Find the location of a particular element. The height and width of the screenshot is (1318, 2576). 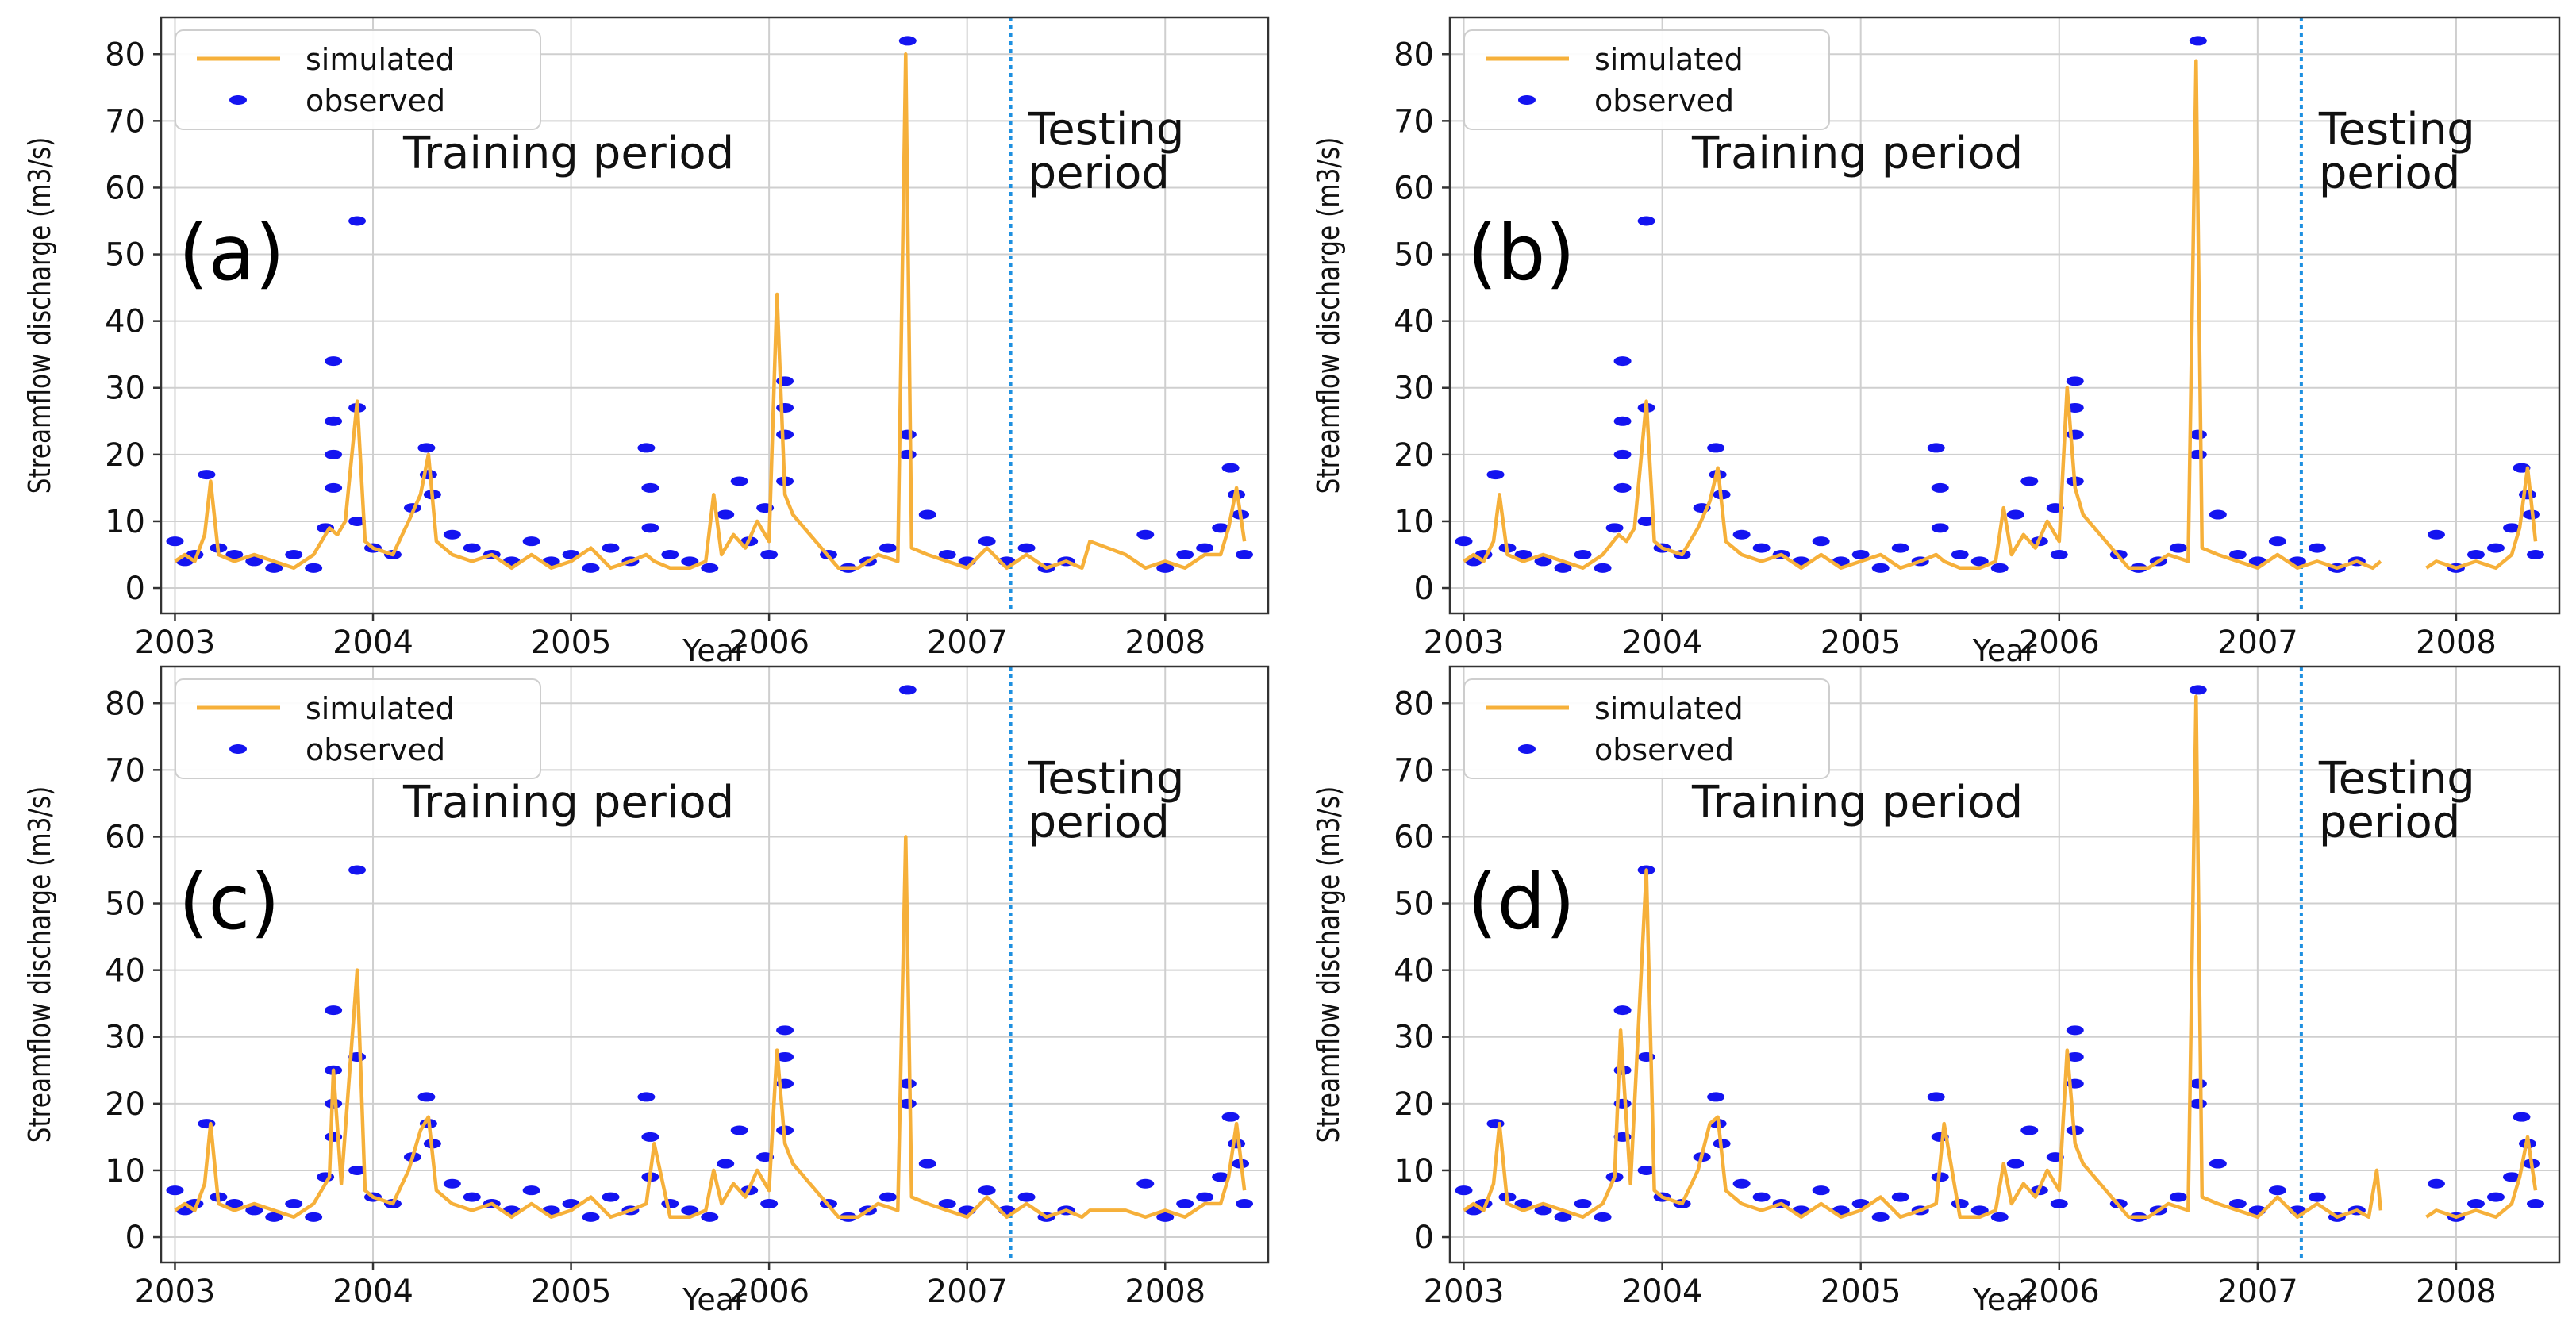

x-tick-label: 2003 is located at coordinates (175, 643).